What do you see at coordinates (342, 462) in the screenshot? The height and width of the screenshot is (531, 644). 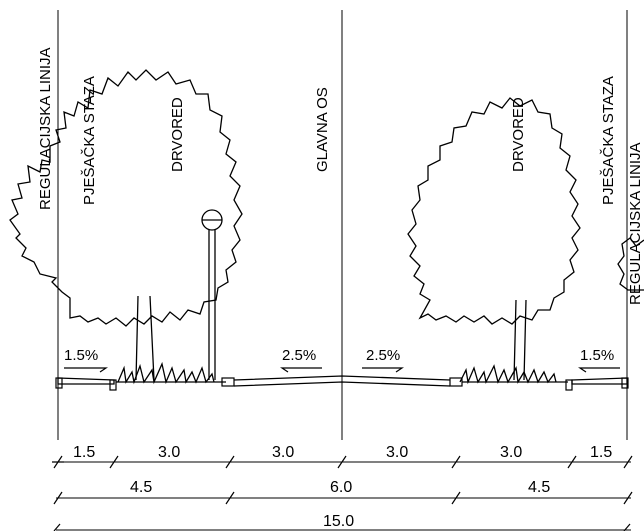 I see `dimension-ticks-row1` at bounding box center [342, 462].